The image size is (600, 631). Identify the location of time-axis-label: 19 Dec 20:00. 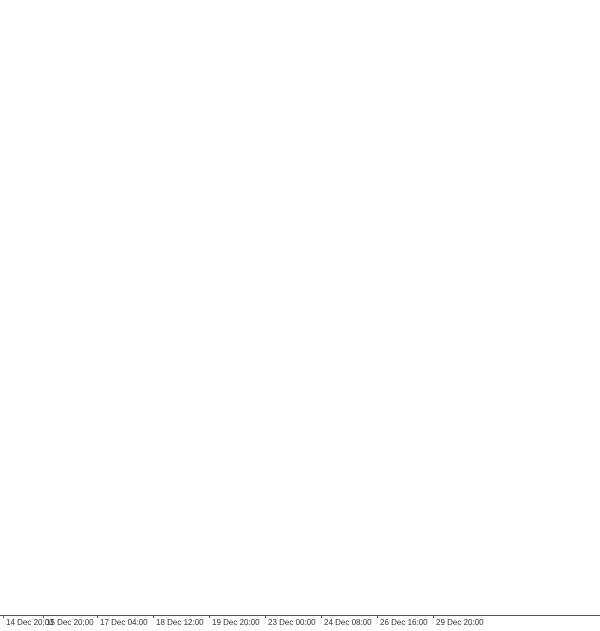
(234, 621).